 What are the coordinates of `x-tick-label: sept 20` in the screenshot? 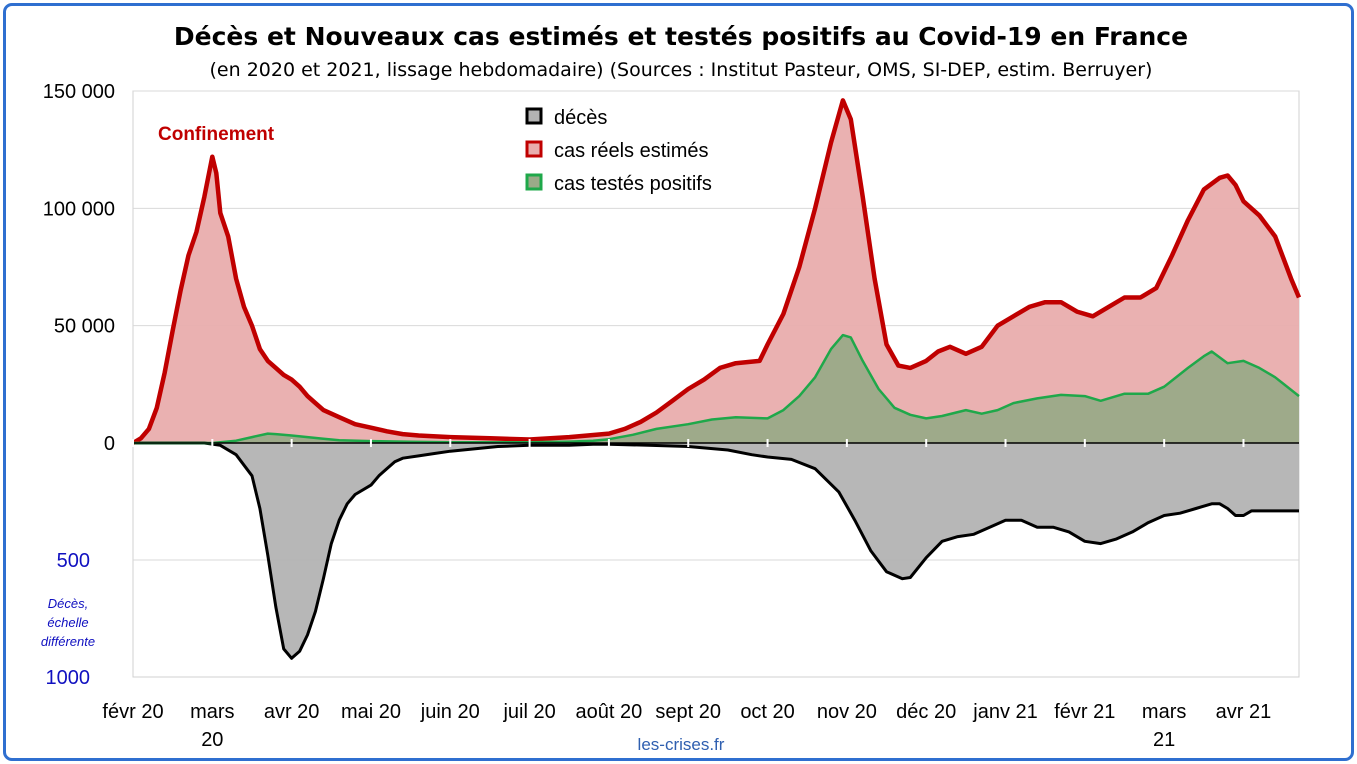 It's located at (688, 712).